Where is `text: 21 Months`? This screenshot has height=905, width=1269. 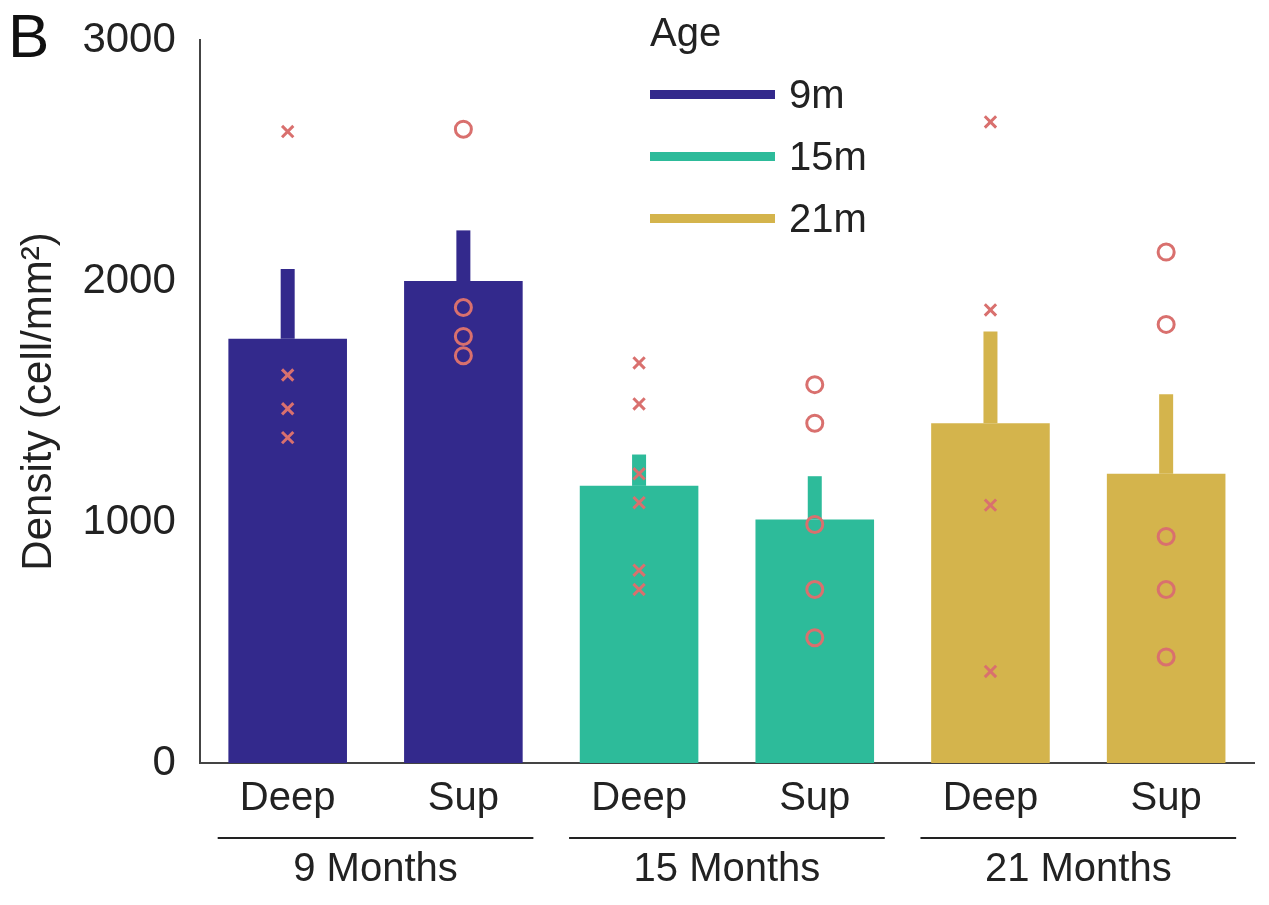 text: 21 Months is located at coordinates (1078, 867).